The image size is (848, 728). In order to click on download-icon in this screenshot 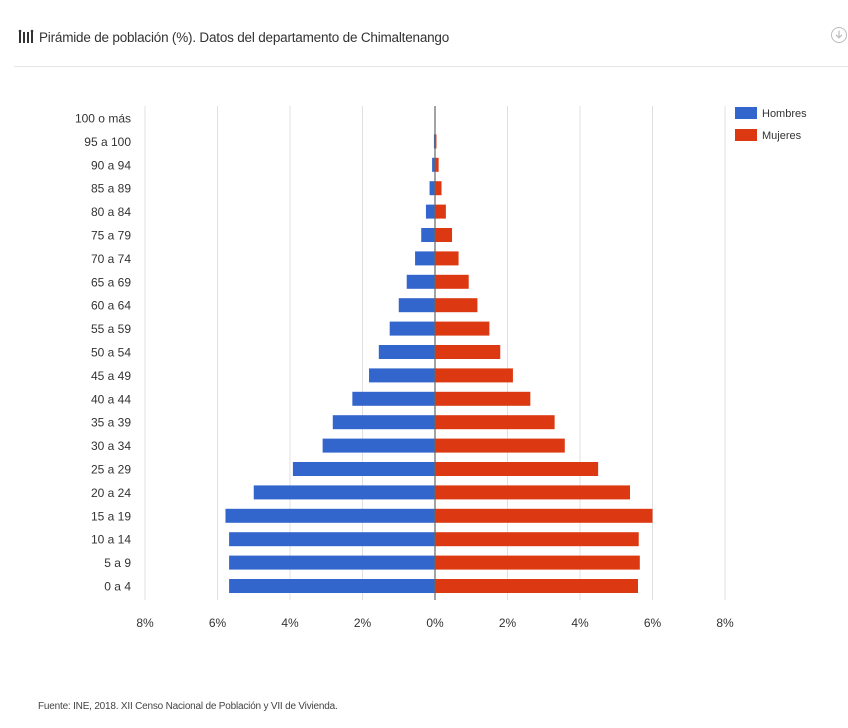, I will do `click(839, 35)`.